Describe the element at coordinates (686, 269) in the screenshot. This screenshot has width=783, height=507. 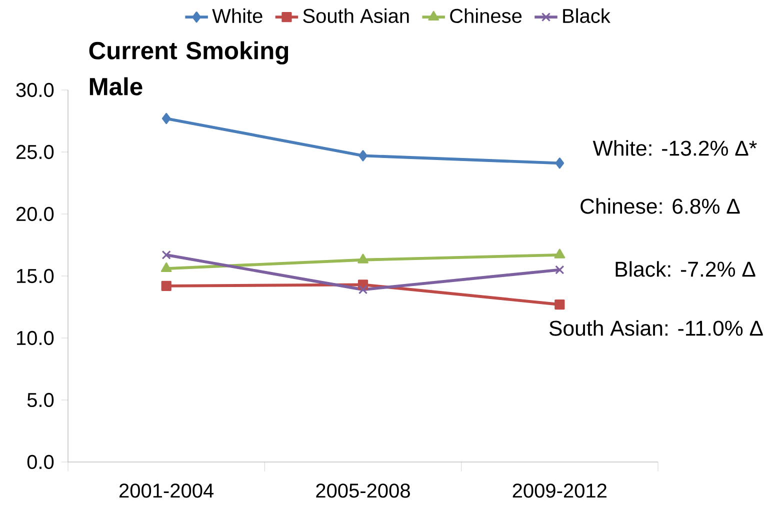
I see `annotation: Black: -7.2% Δ` at that location.